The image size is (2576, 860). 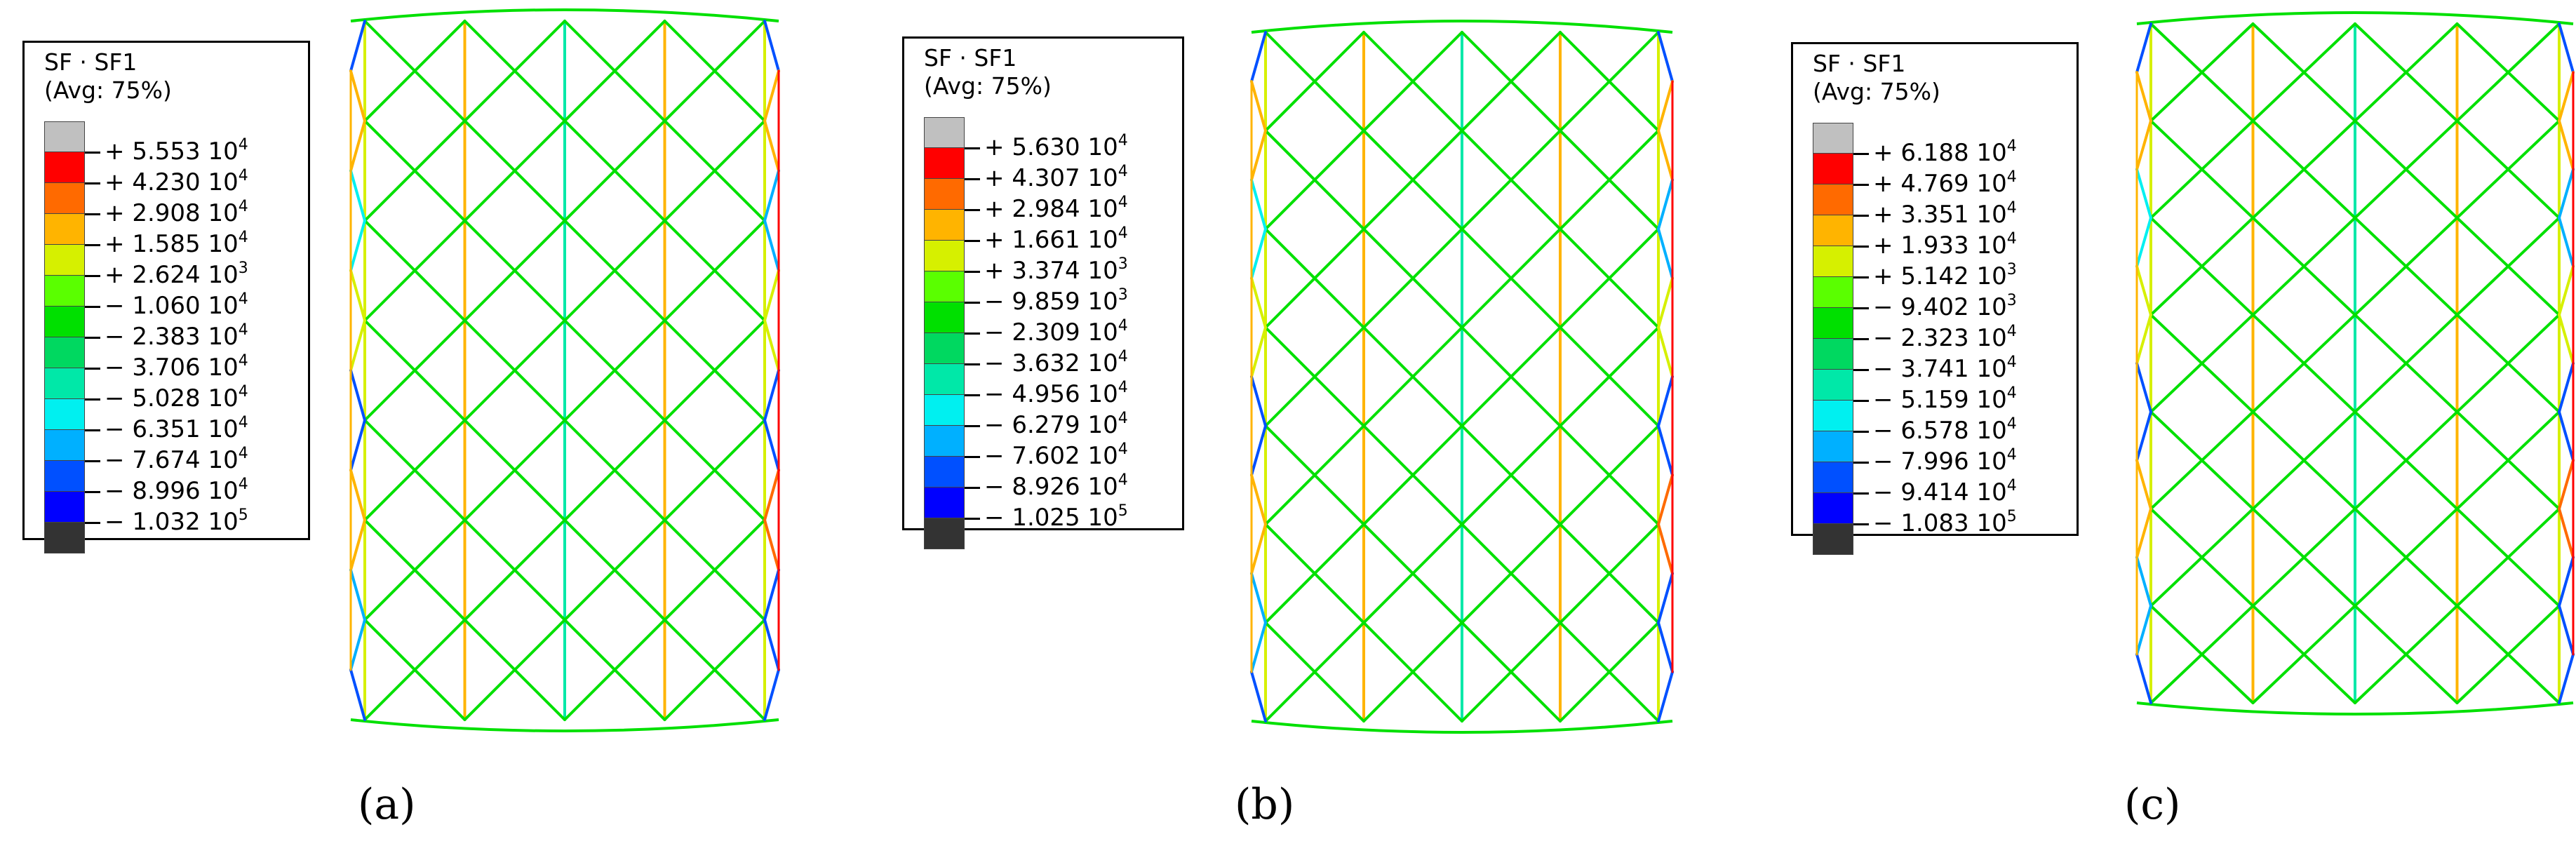 What do you see at coordinates (176, 521) in the screenshot?
I see `legend-value: − 1.032 105` at bounding box center [176, 521].